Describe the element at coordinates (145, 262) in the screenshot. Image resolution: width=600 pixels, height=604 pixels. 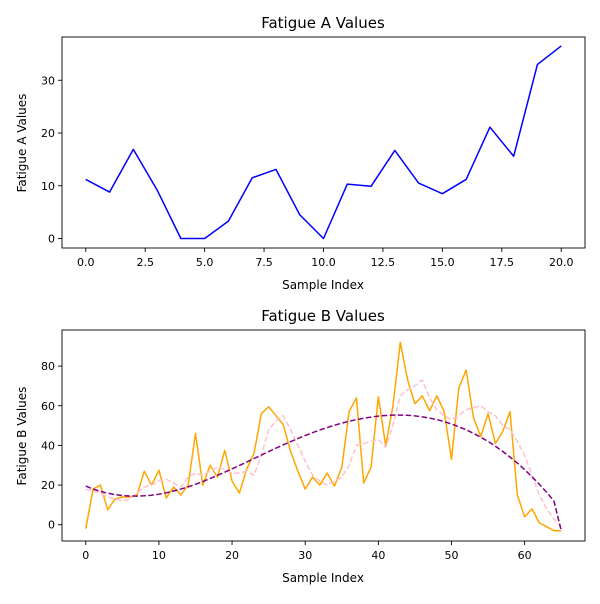
I see `x-tick-label: 2.5` at that location.